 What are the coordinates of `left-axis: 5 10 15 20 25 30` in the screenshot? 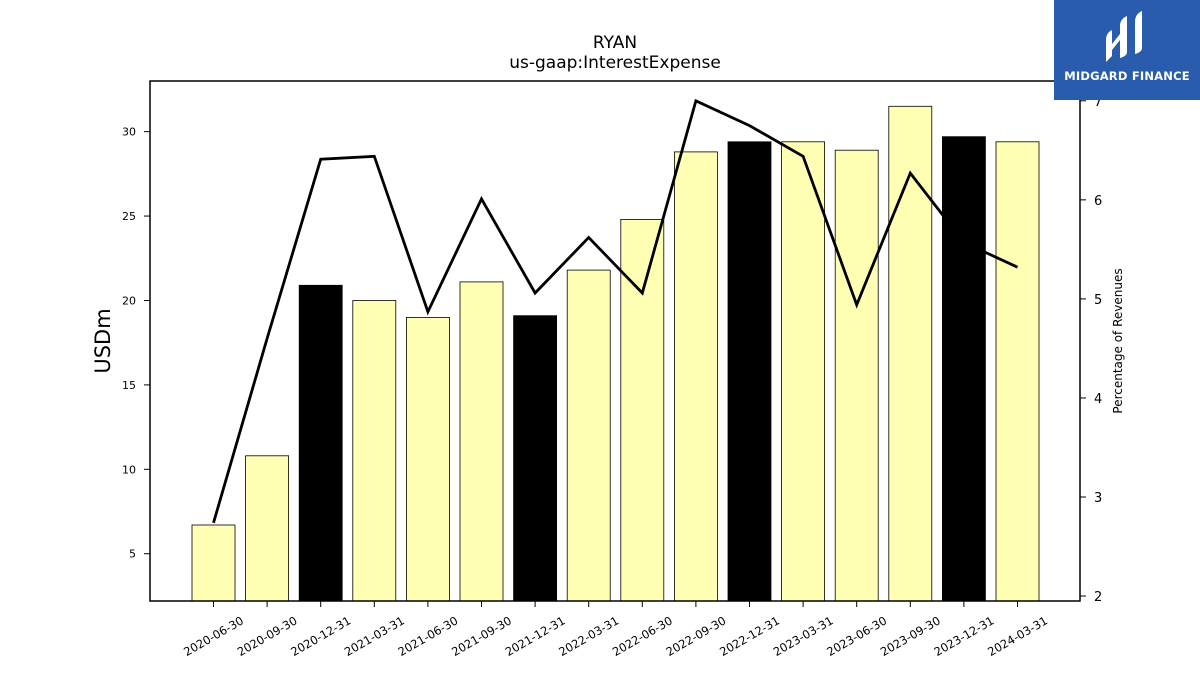 It's located at (136, 343).